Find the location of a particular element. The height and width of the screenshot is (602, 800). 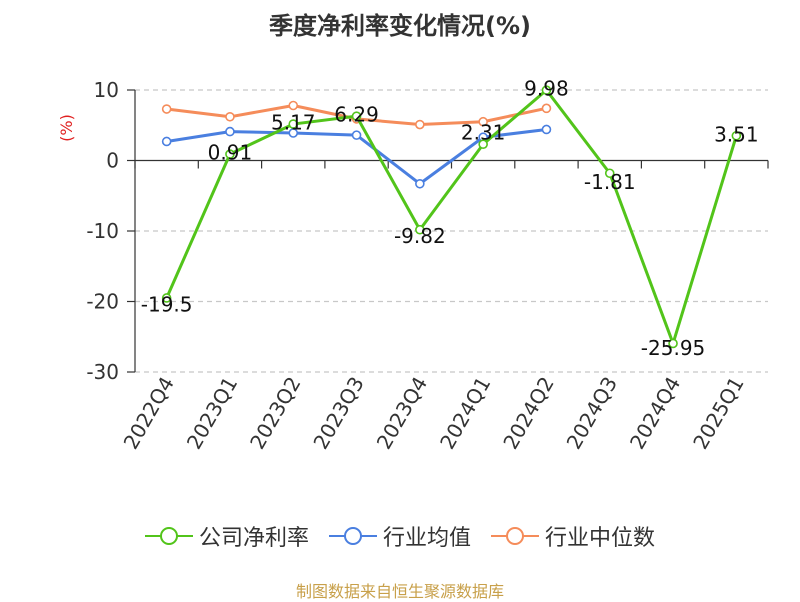

legend-item-industry-mean: 行业均值 is located at coordinates (399, 536).